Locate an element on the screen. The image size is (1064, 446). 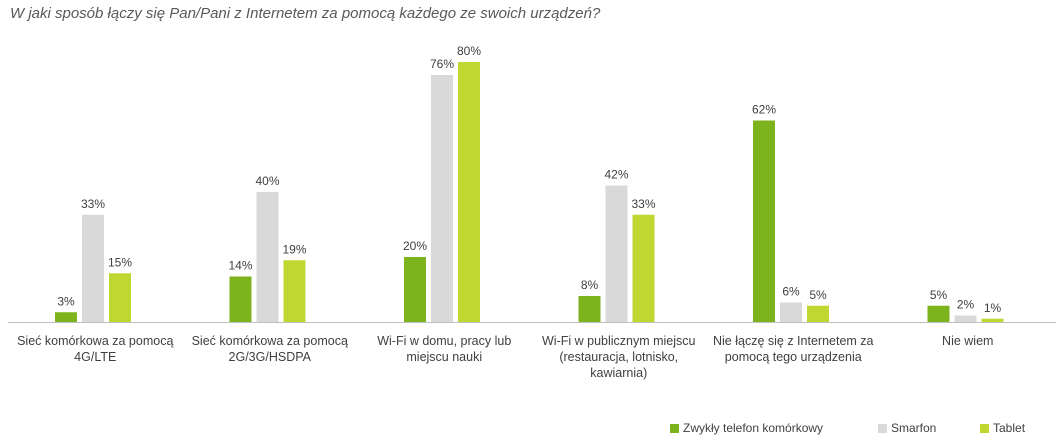
legend-item-zwyk-y-telefon-kom-rkowy: Zwykły telefon komórkowy is located at coordinates (746, 428).